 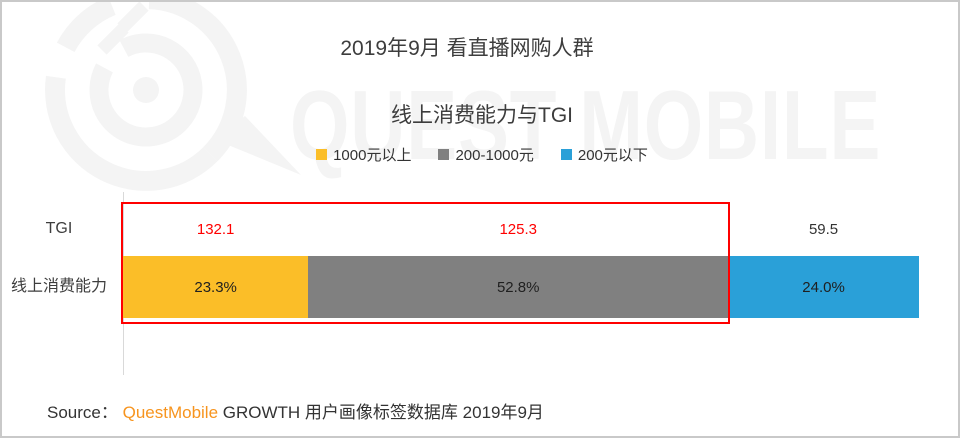 I want to click on page-title: 2019年9月 看直播网购人群, so click(x=467, y=48).